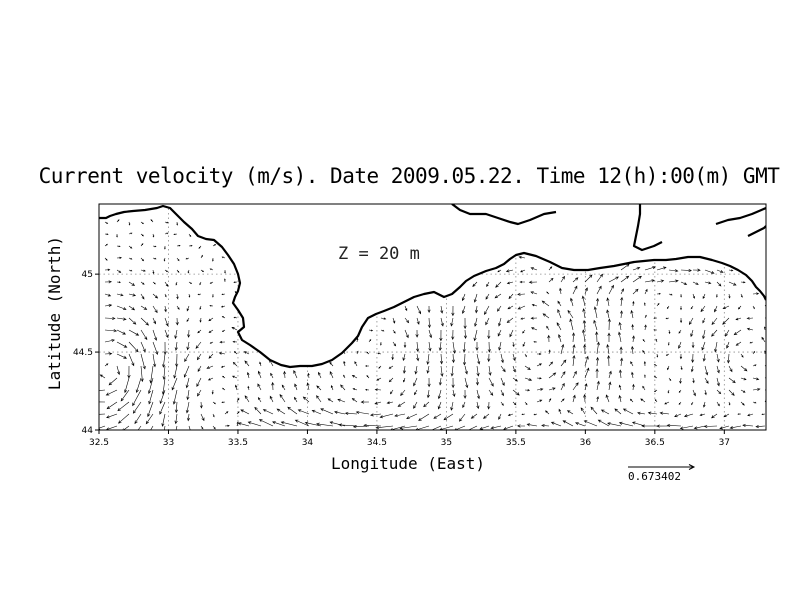  Describe the element at coordinates (168, 443) in the screenshot. I see `x-tick-label: 33` at that location.